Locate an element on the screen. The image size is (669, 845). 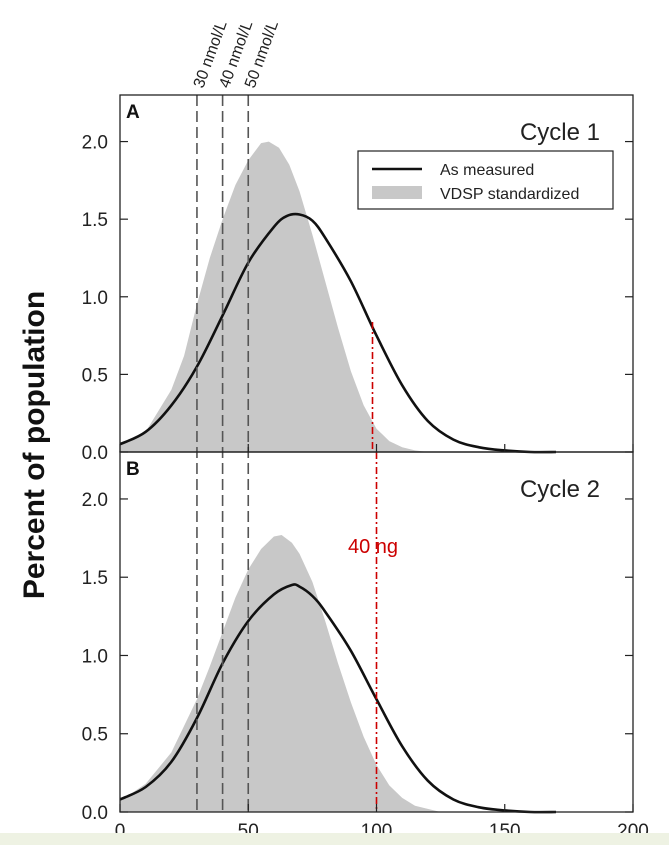
panel-title-a: Cycle 1 is located at coordinates (560, 132).